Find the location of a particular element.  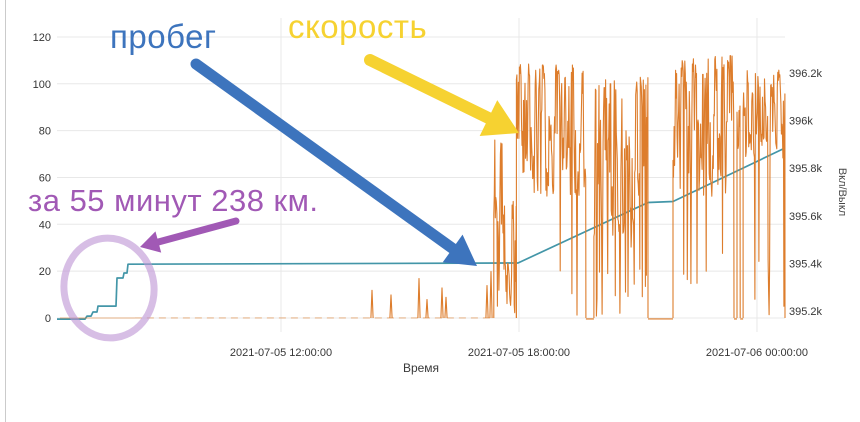

y-left-tick-label: 0 is located at coordinates (48, 319).